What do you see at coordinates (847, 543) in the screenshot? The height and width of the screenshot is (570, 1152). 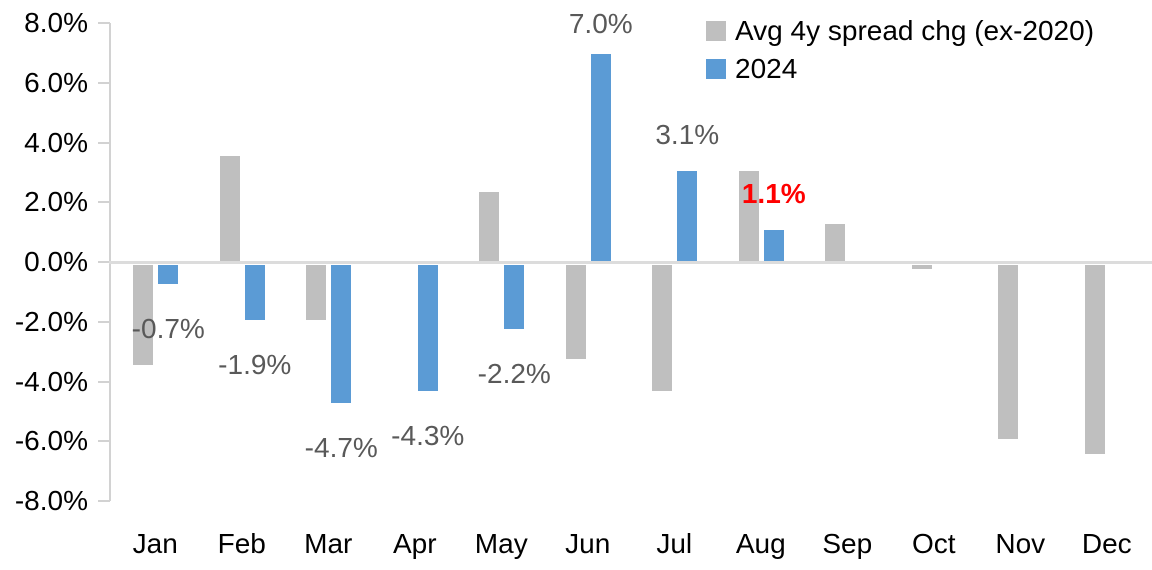 I see `x-axis-label-sep: Sep` at bounding box center [847, 543].